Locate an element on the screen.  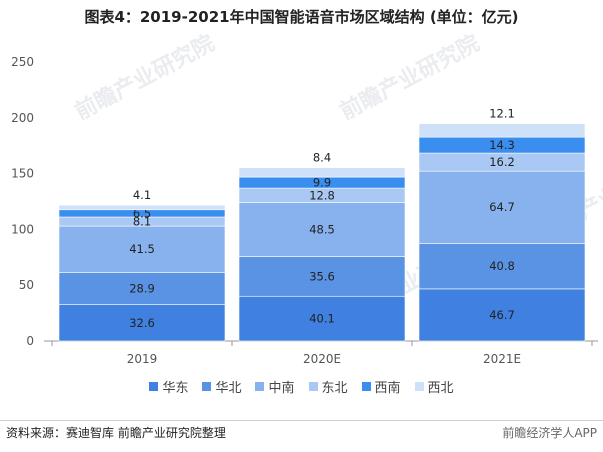
legend-item: 东北 is located at coordinates (328, 386).